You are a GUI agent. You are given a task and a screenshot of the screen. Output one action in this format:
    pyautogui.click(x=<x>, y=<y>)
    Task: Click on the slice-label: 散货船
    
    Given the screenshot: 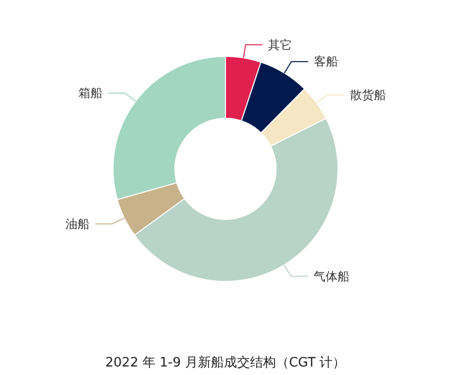 What is the action you would take?
    pyautogui.click(x=368, y=95)
    